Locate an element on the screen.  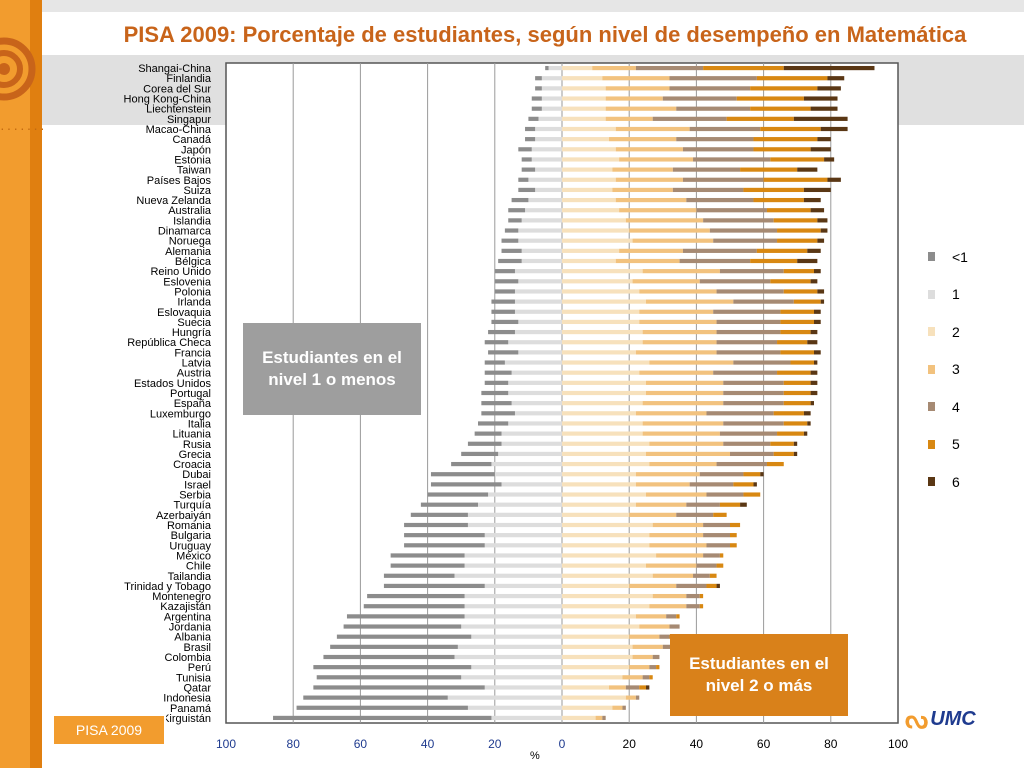
x-tick-label: 40 is located at coordinates (697, 744).